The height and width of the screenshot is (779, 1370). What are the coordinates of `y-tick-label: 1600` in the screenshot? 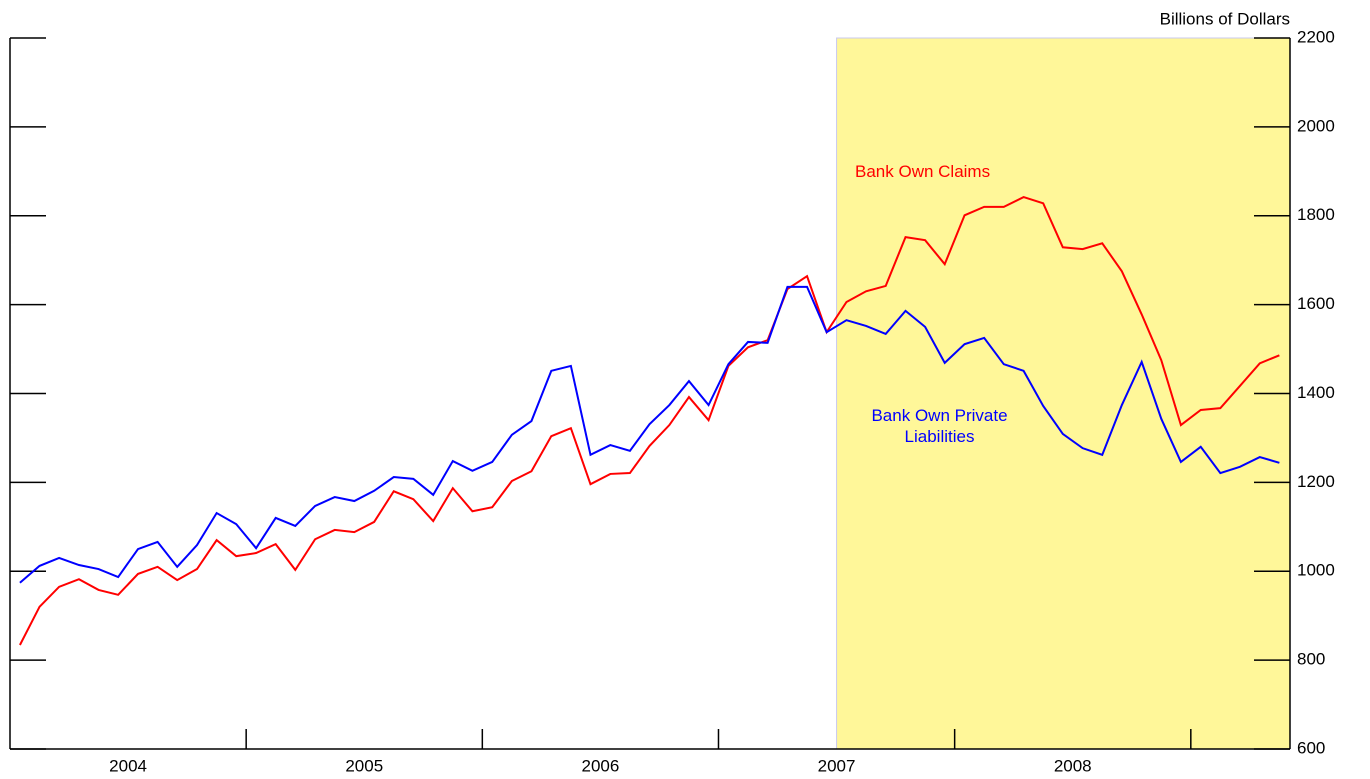 It's located at (1316, 303).